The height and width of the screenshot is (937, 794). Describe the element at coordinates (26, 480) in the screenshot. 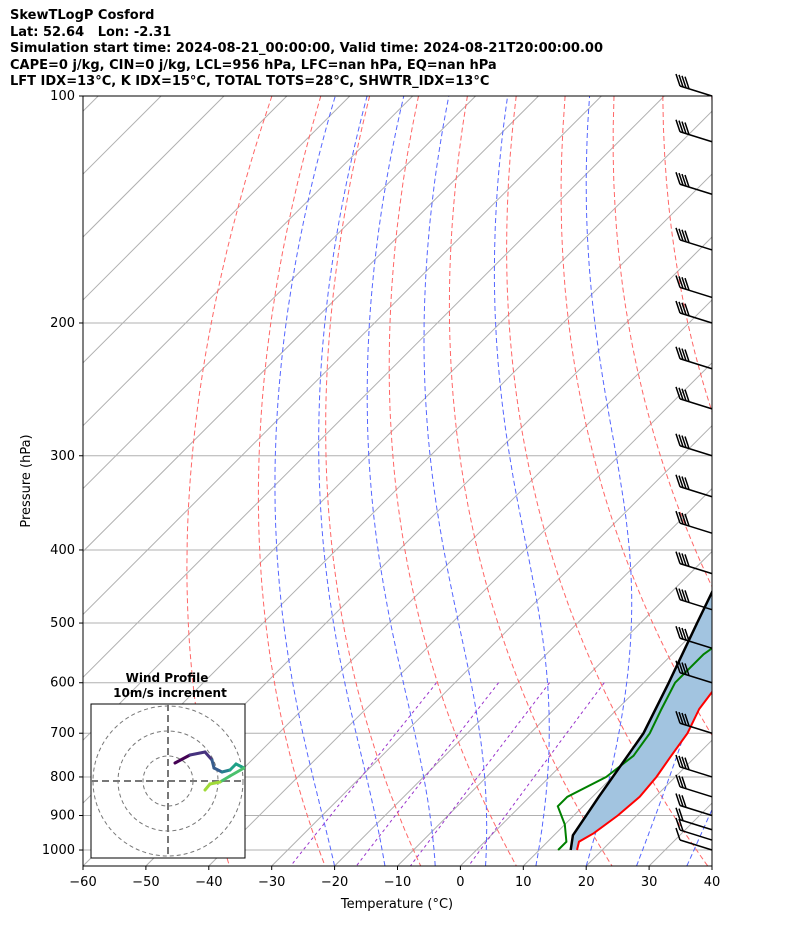

I see `y-axis-label: Pressure (hPa)` at that location.